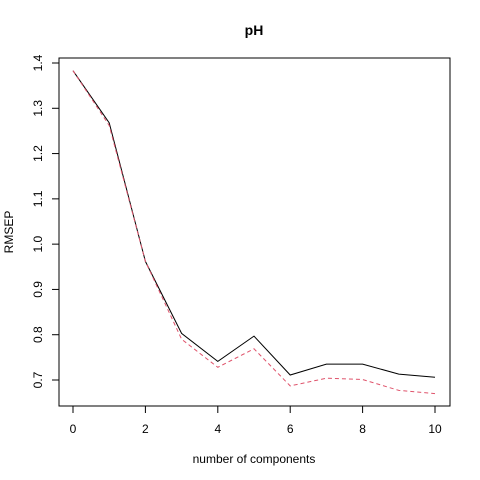  What do you see at coordinates (256, 420) in the screenshot?
I see `x-axis: 0 2 4 6 8 10` at bounding box center [256, 420].